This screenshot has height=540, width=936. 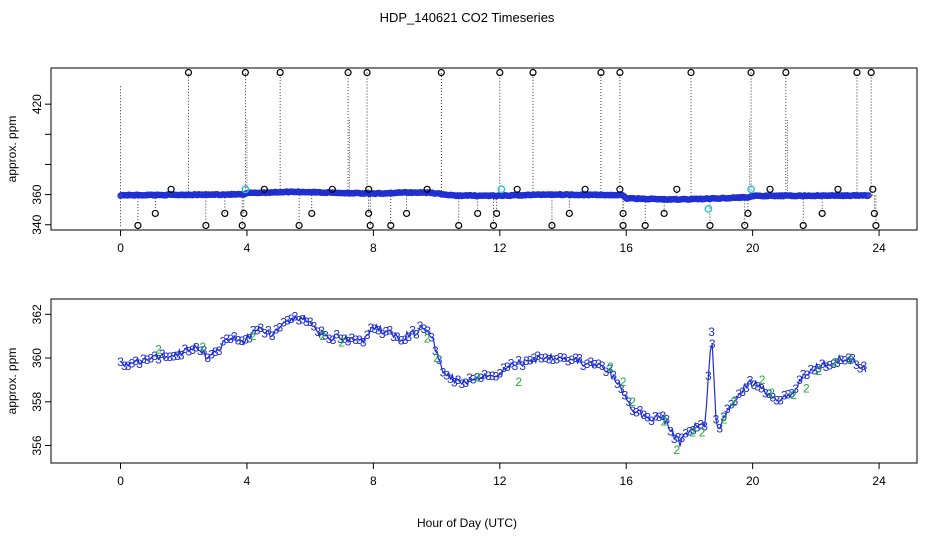 What do you see at coordinates (373, 481) in the screenshot?
I see `panel2-xtick-label: 8` at bounding box center [373, 481].